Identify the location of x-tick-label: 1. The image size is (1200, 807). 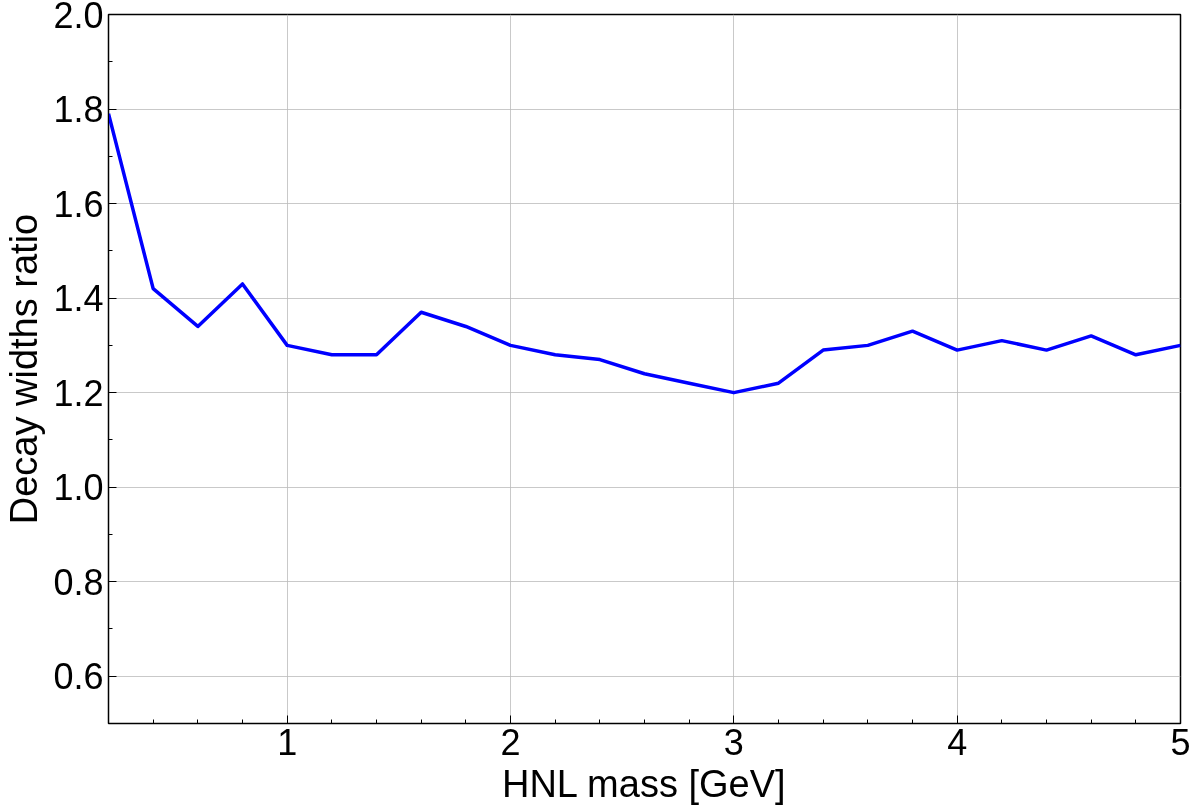
(287, 742).